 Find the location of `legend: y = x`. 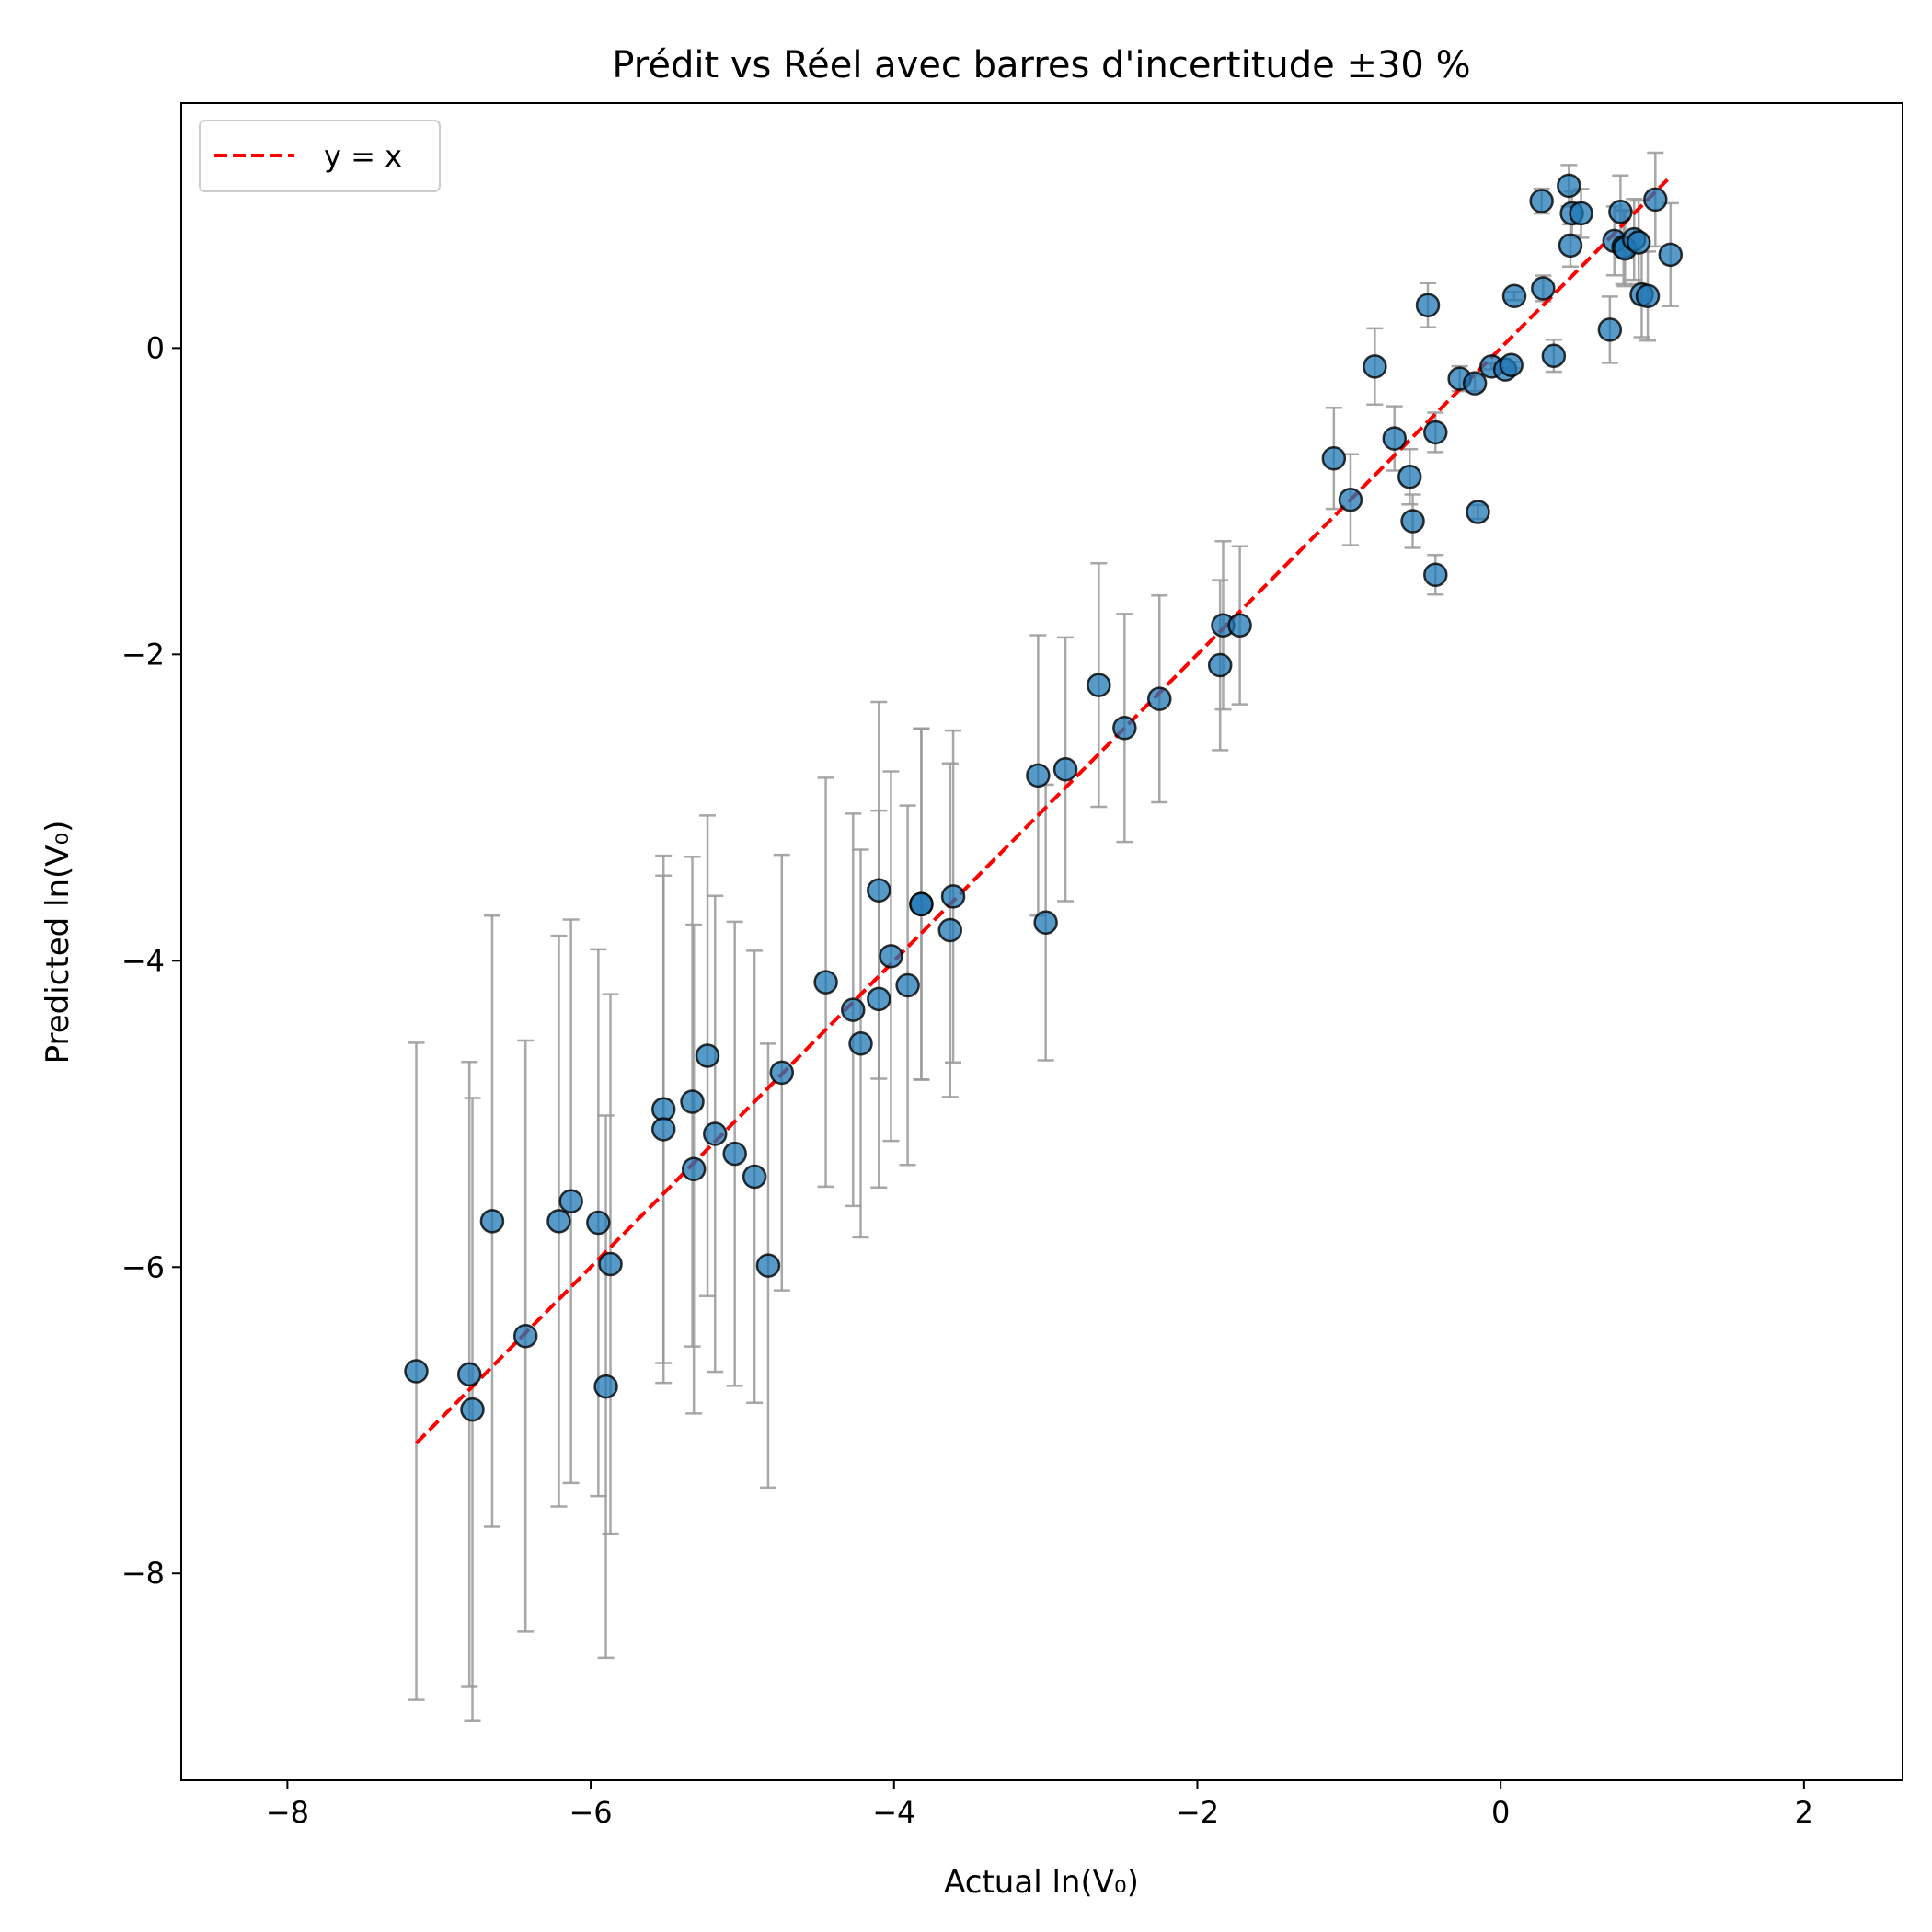

legend: y = x is located at coordinates (320, 156).